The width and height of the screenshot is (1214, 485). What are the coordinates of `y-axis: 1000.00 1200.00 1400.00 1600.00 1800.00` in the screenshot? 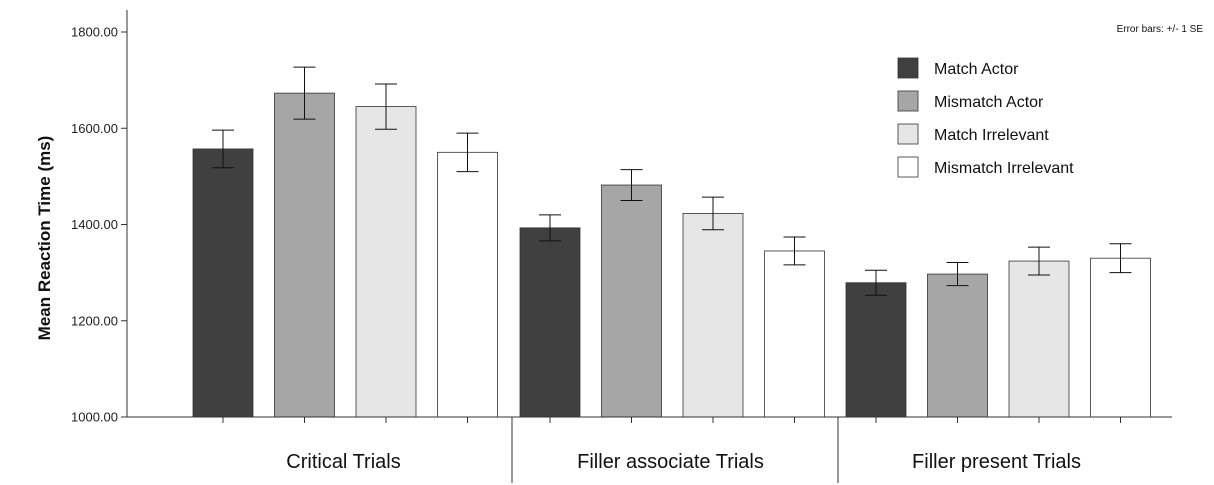 It's located at (99, 217).